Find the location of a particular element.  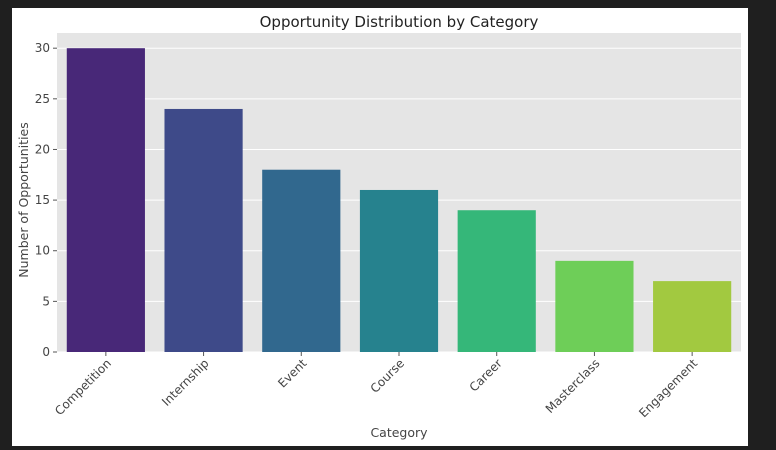

bar-masterclass is located at coordinates (594, 306).